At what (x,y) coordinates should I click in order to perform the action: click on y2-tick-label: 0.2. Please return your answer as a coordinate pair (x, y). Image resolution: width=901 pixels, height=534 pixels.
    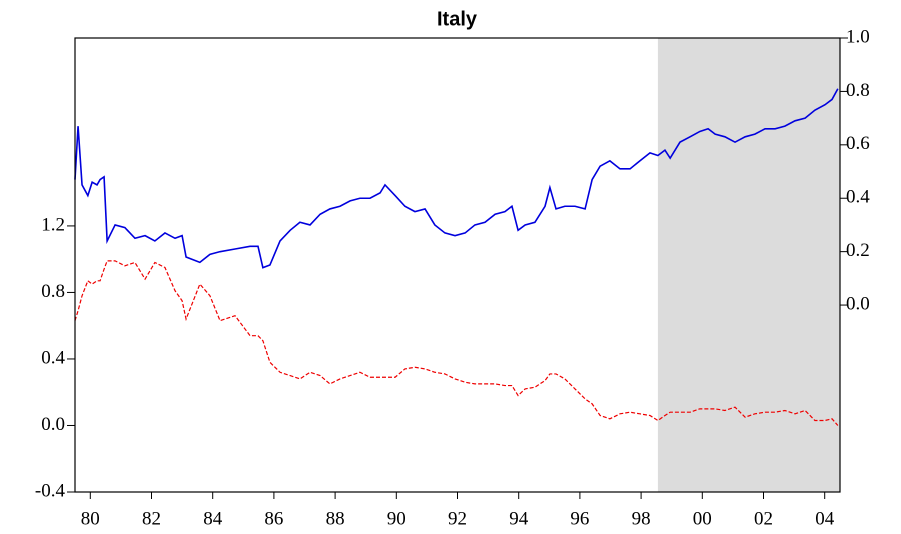
    Looking at the image, I should click on (858, 250).